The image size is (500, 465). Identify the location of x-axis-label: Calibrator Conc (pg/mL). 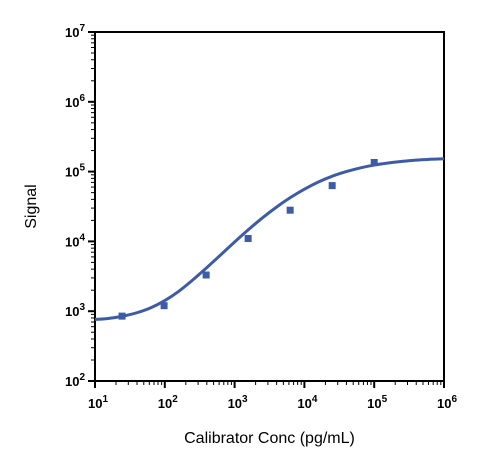
(269, 438).